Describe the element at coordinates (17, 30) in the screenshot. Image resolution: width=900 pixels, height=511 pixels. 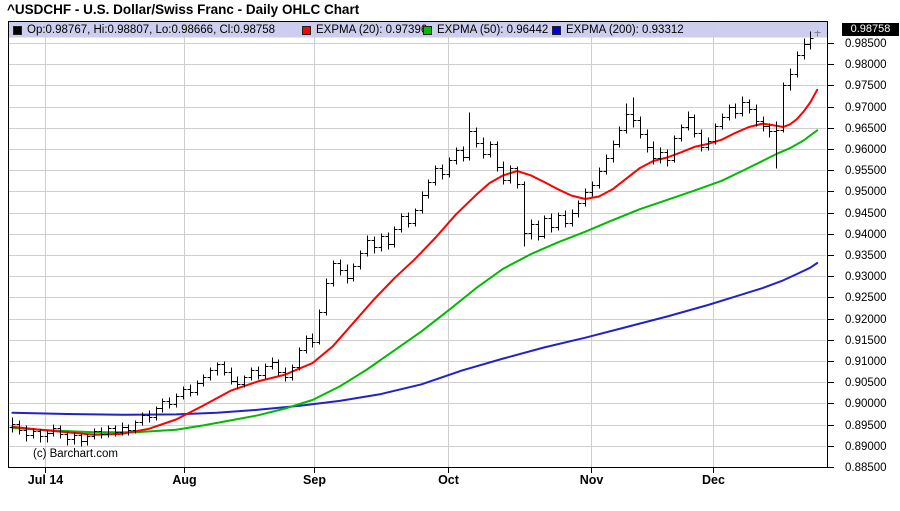
I see `ohlc-swatch-icon` at that location.